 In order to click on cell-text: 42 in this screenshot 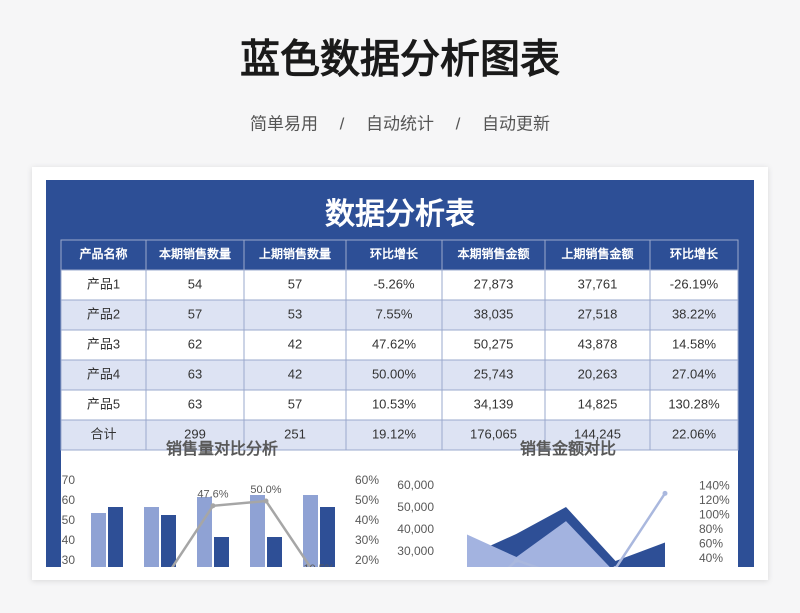, I will do `click(295, 343)`.